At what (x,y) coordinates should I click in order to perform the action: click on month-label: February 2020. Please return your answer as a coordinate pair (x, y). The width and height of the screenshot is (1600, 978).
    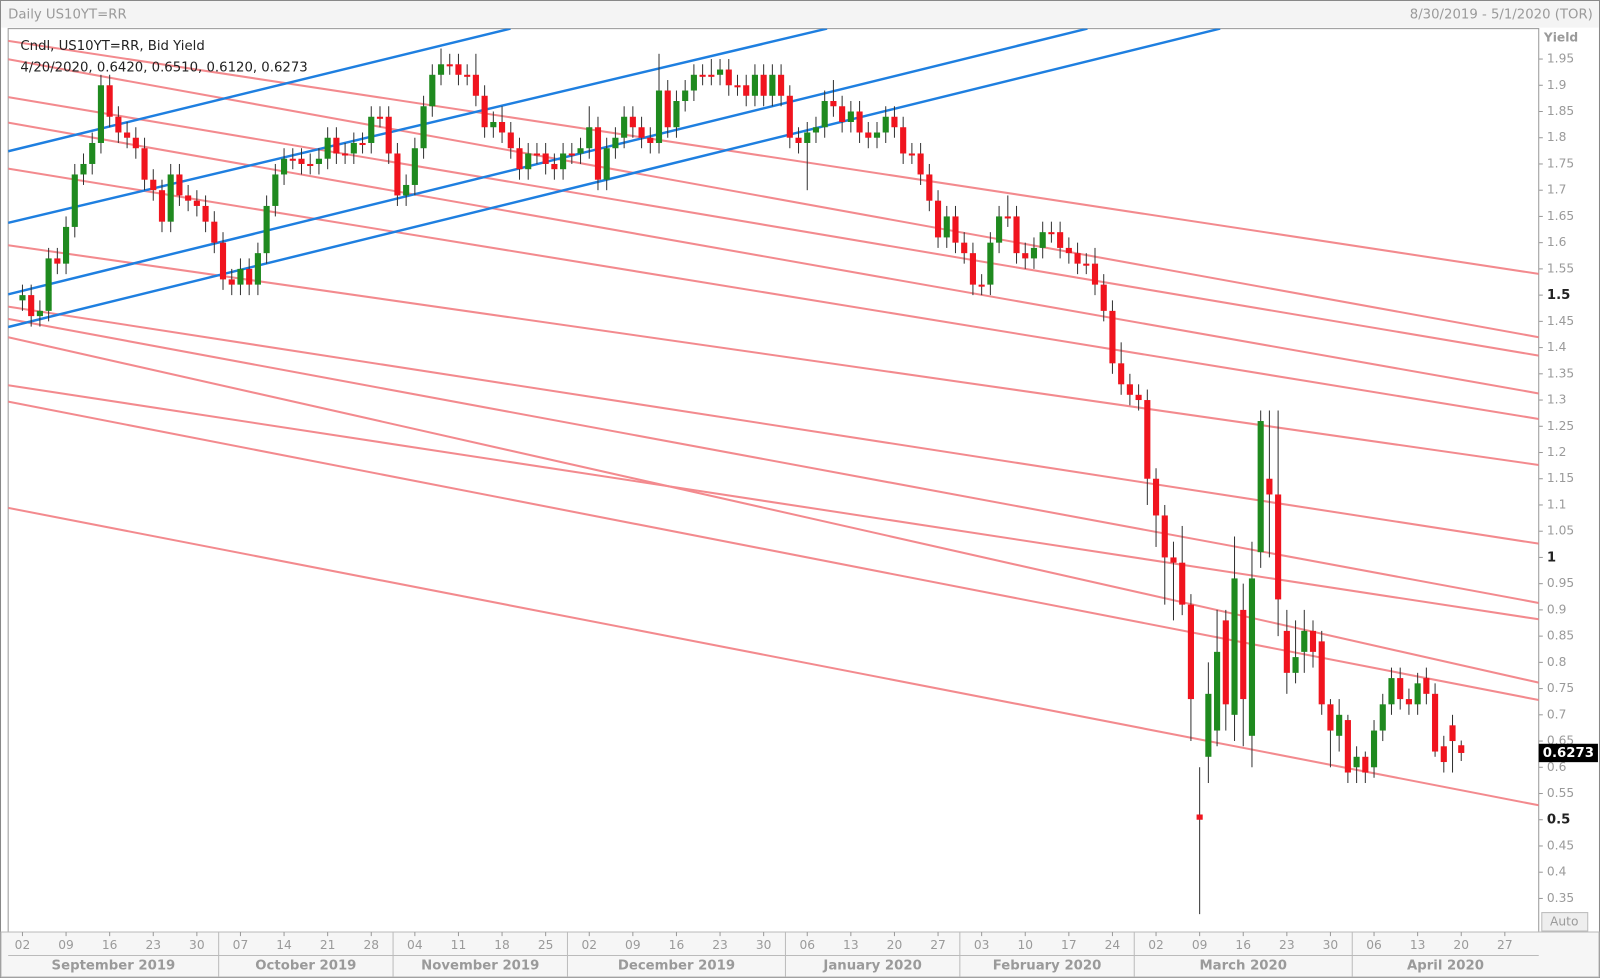
    Looking at the image, I should click on (1047, 966).